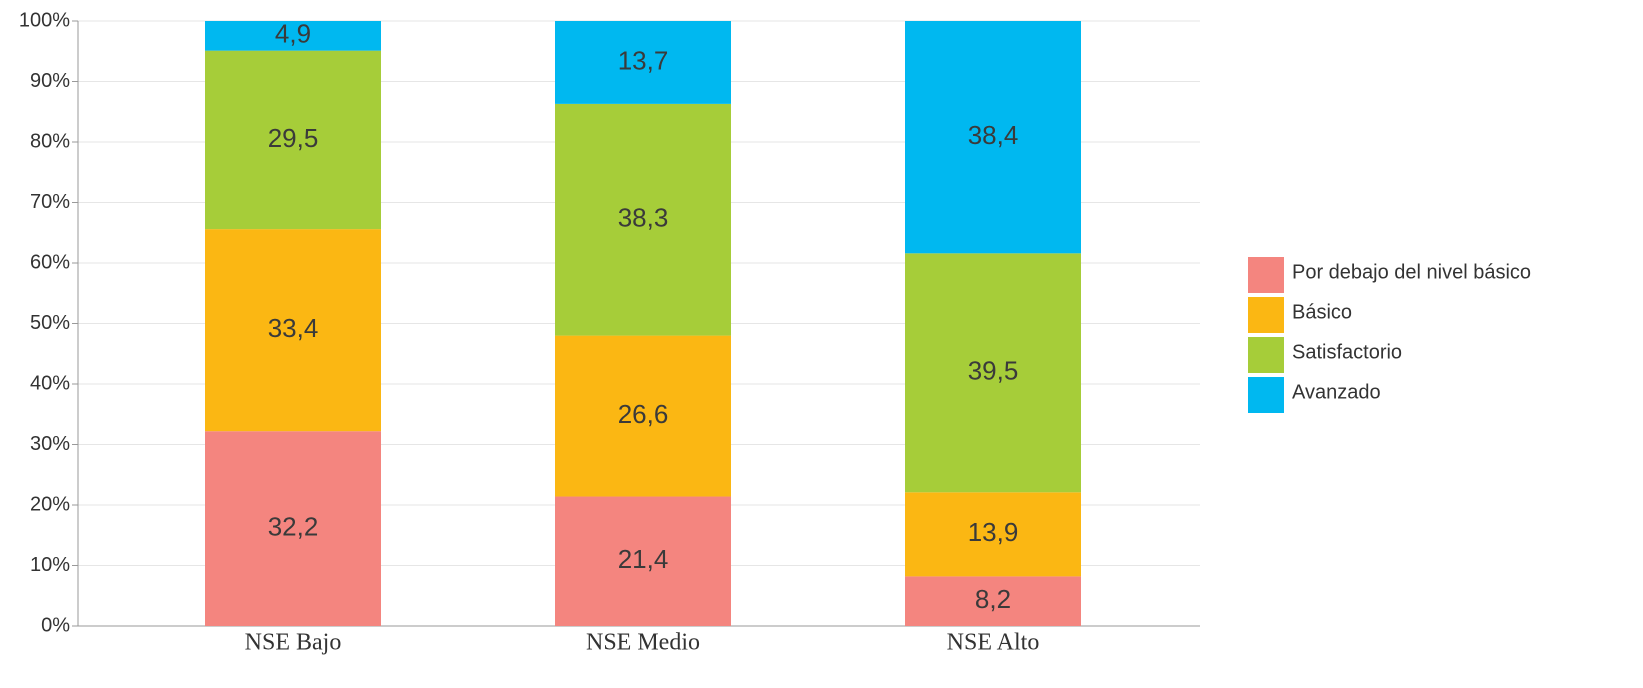  I want to click on data-label: 29,5, so click(293, 138).